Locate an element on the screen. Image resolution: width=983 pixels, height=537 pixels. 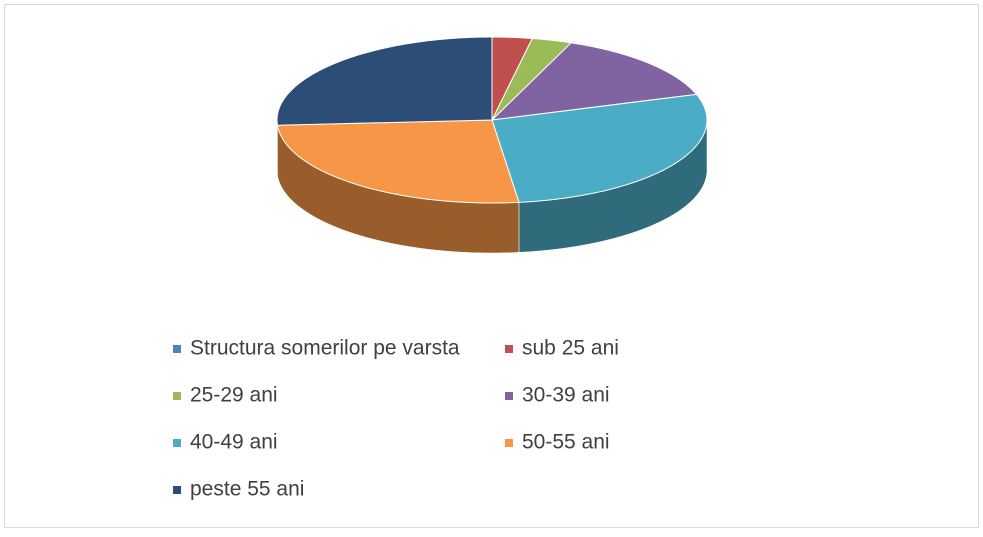
legend-label: 50-55 ani is located at coordinates (566, 442).